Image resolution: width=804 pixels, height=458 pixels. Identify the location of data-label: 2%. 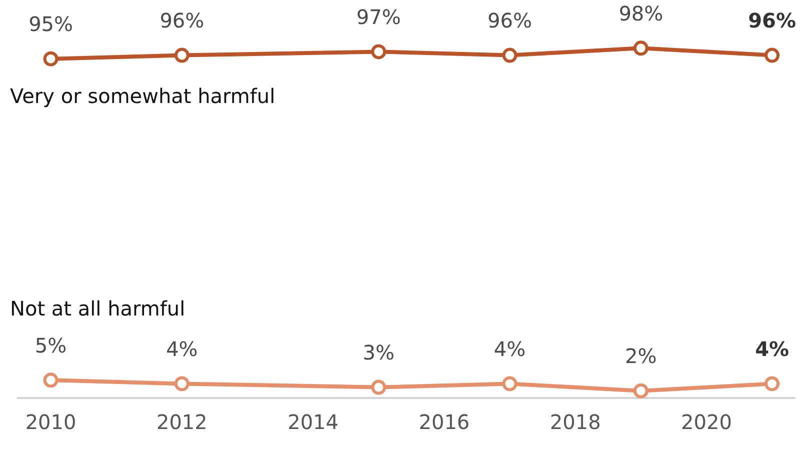
(641, 356).